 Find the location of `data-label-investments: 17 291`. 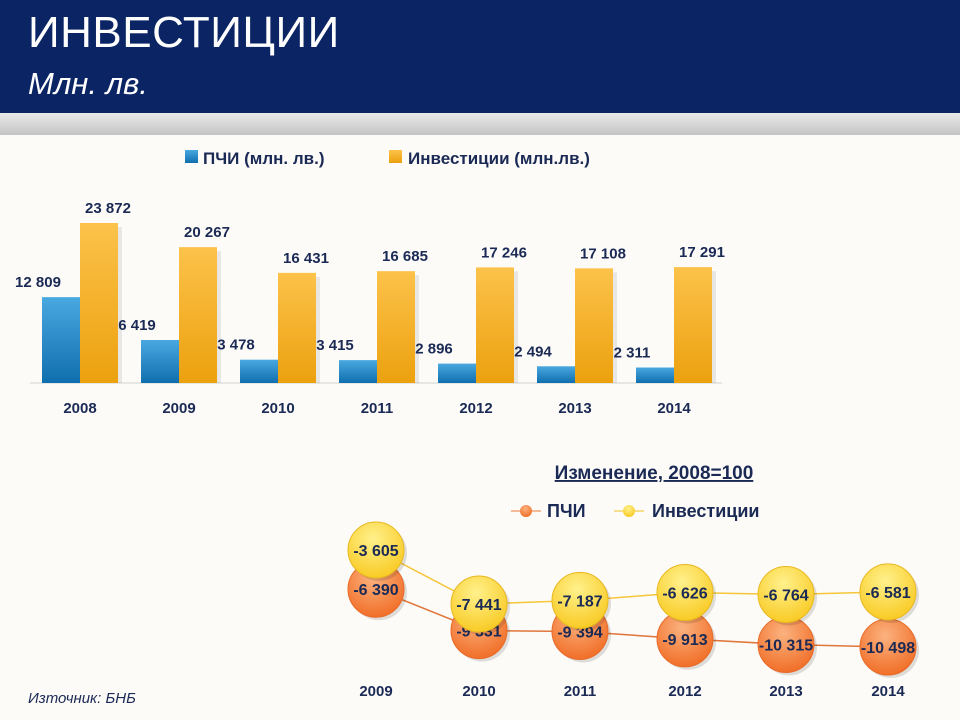

data-label-investments: 17 291 is located at coordinates (702, 252).